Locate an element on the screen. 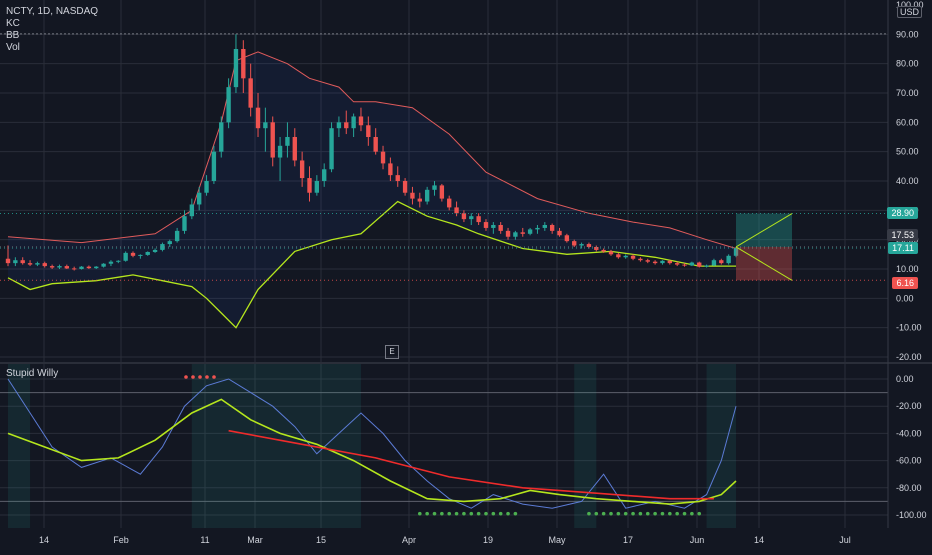  lower-pane-title: Stupid Willy is located at coordinates (32, 373).